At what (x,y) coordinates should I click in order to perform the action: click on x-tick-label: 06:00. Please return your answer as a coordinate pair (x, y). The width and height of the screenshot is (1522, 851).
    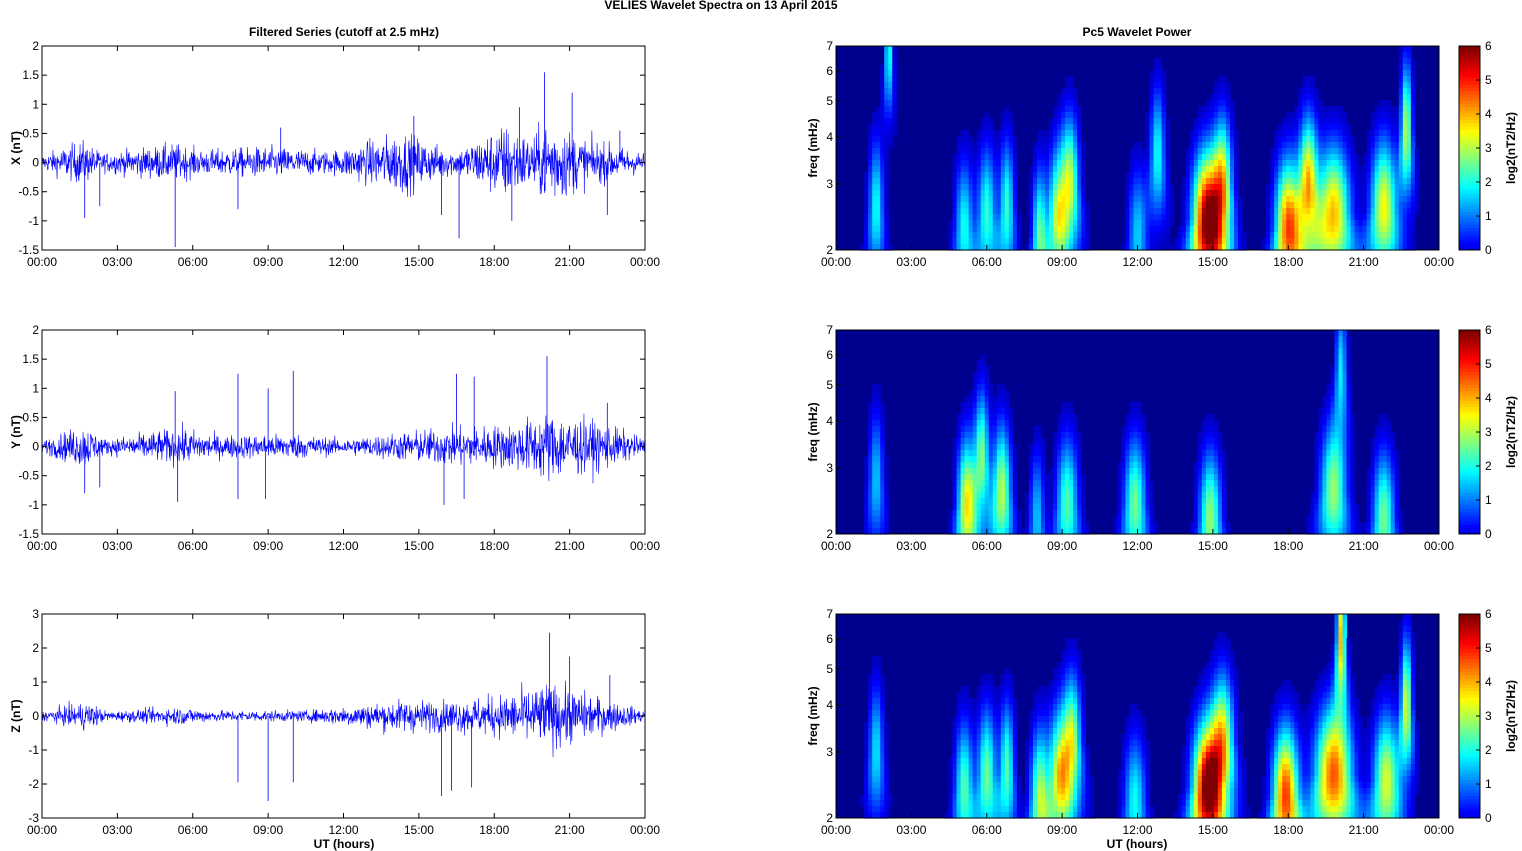
    Looking at the image, I should click on (193, 830).